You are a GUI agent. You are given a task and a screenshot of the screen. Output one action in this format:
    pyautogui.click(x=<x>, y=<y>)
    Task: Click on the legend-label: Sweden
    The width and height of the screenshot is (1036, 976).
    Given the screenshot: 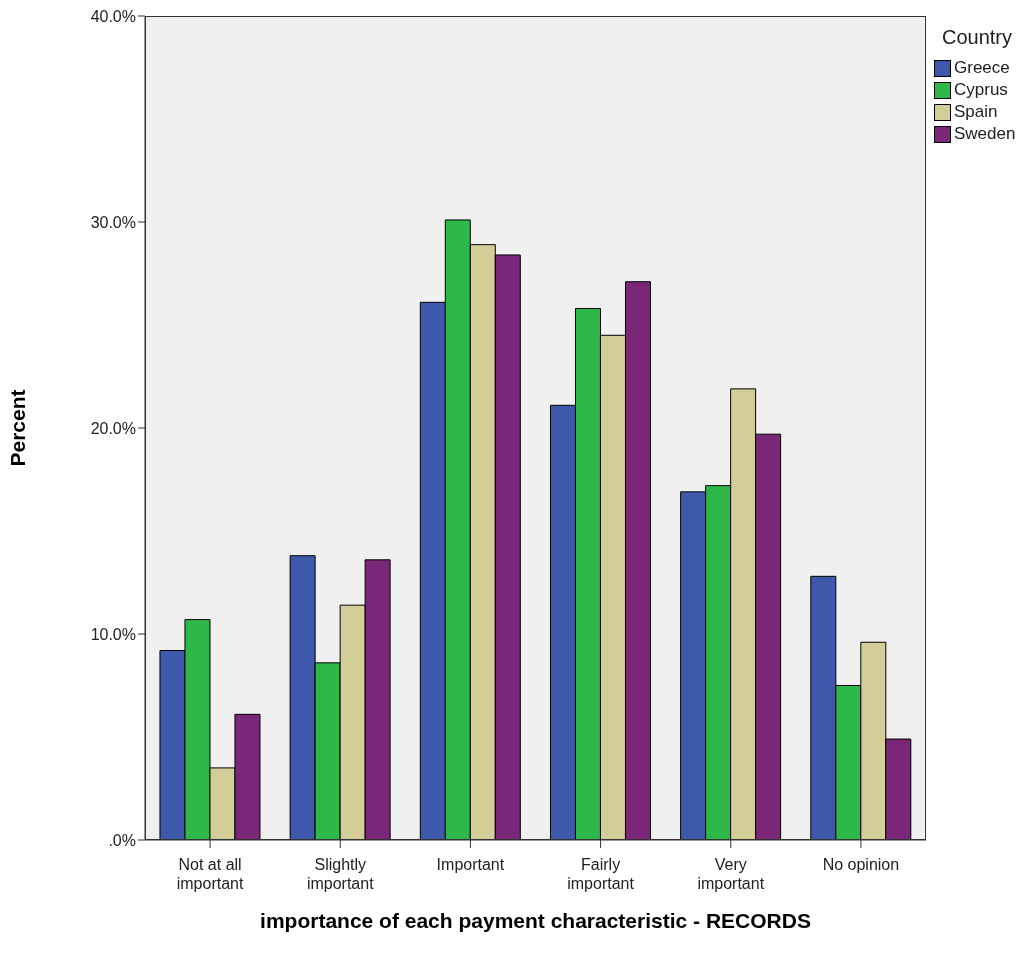 What is the action you would take?
    pyautogui.click(x=985, y=134)
    